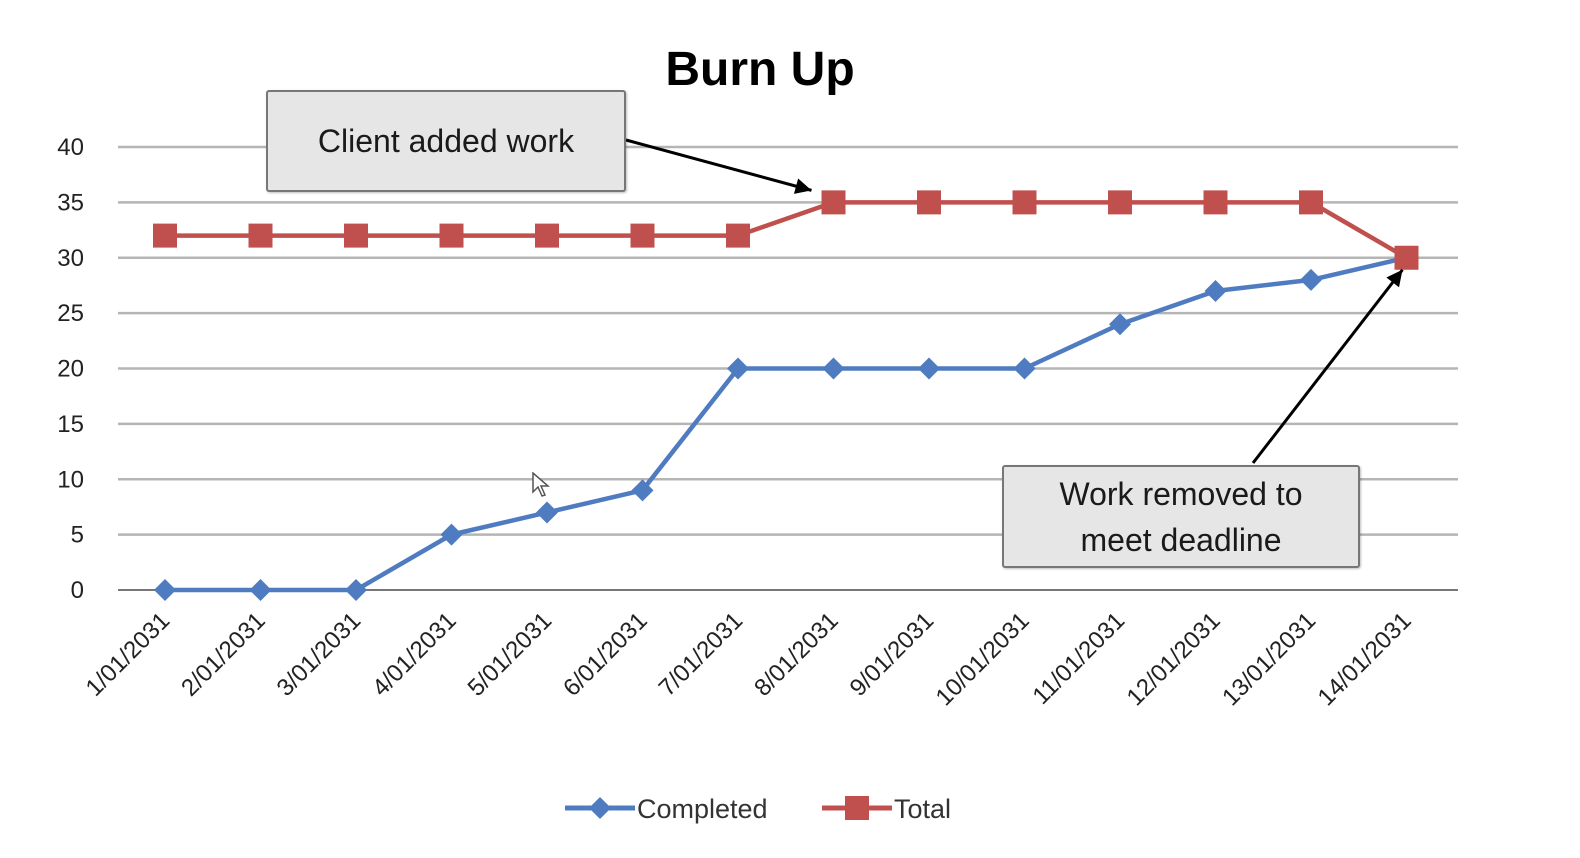 The image size is (1580, 858). Describe the element at coordinates (857, 808) in the screenshot. I see `legend-marker-total` at that location.